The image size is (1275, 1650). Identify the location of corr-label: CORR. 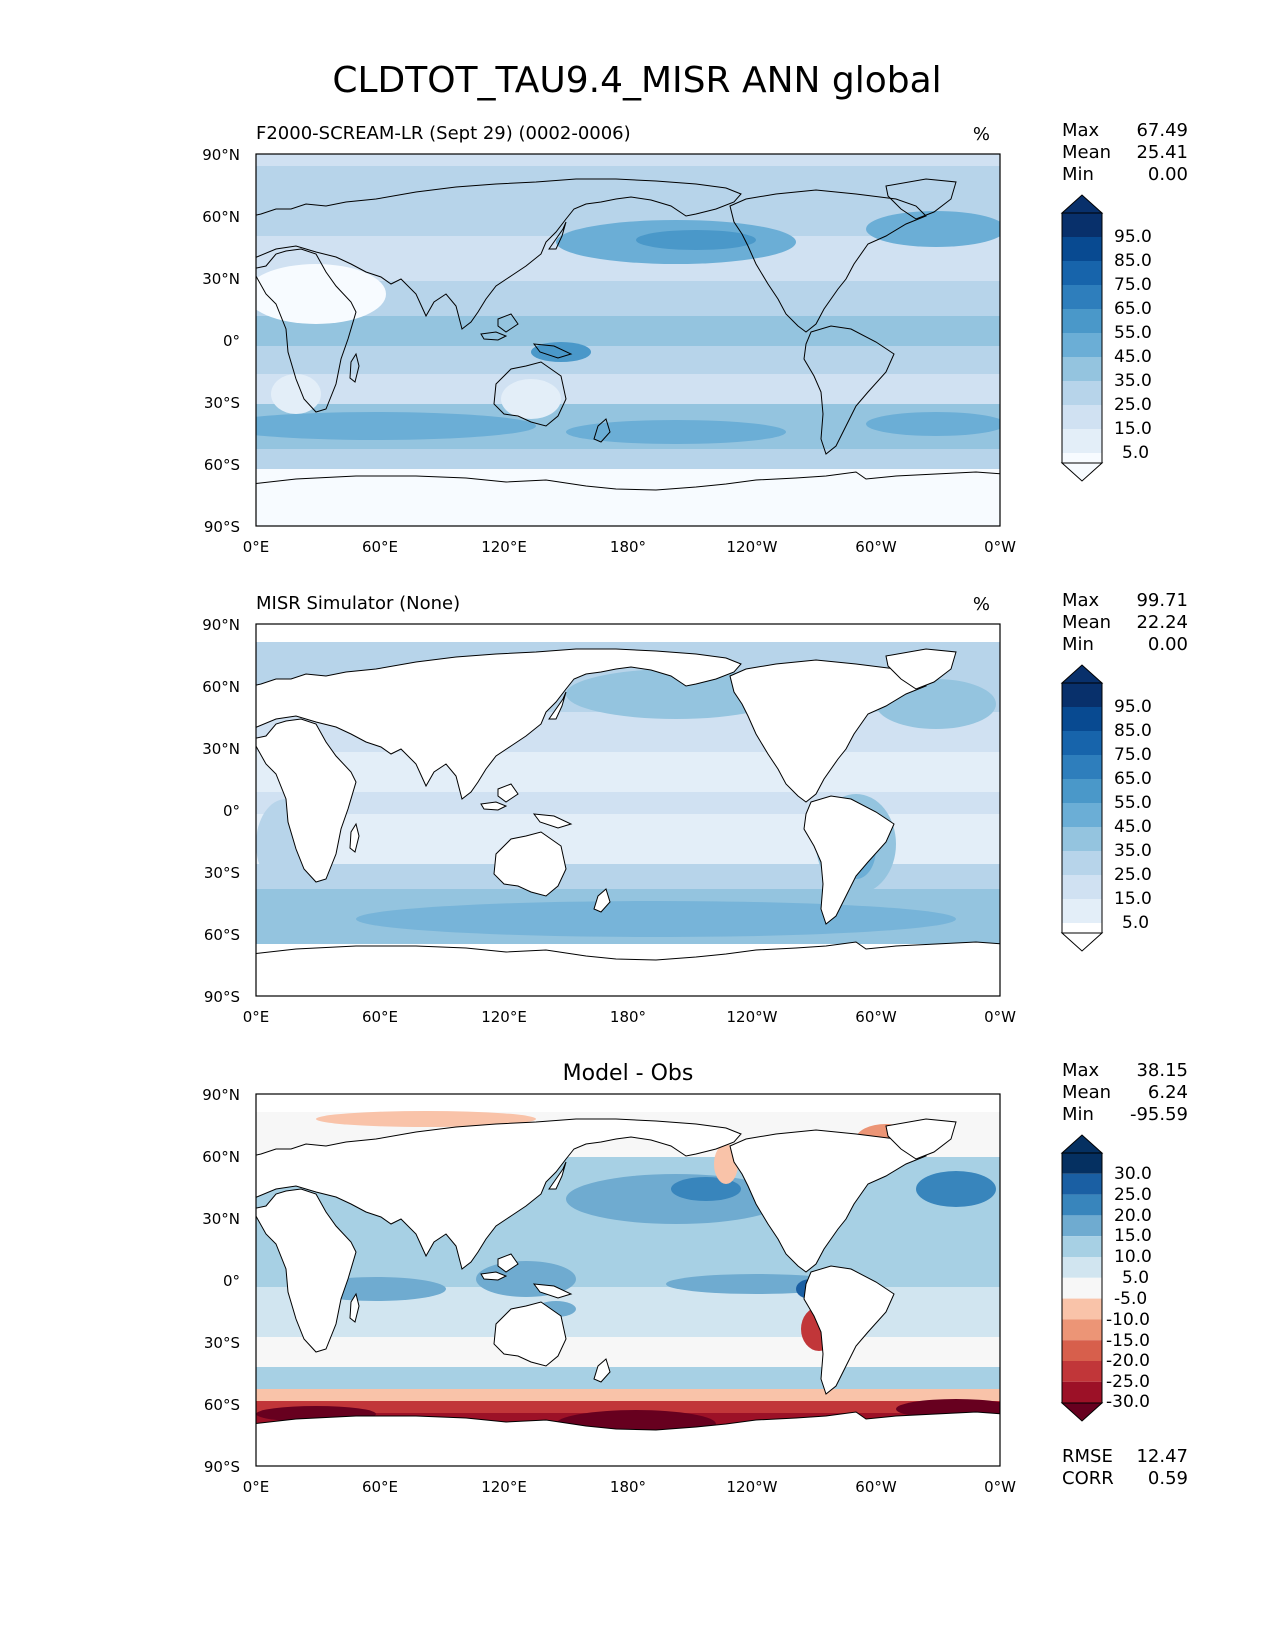
(1088, 1478).